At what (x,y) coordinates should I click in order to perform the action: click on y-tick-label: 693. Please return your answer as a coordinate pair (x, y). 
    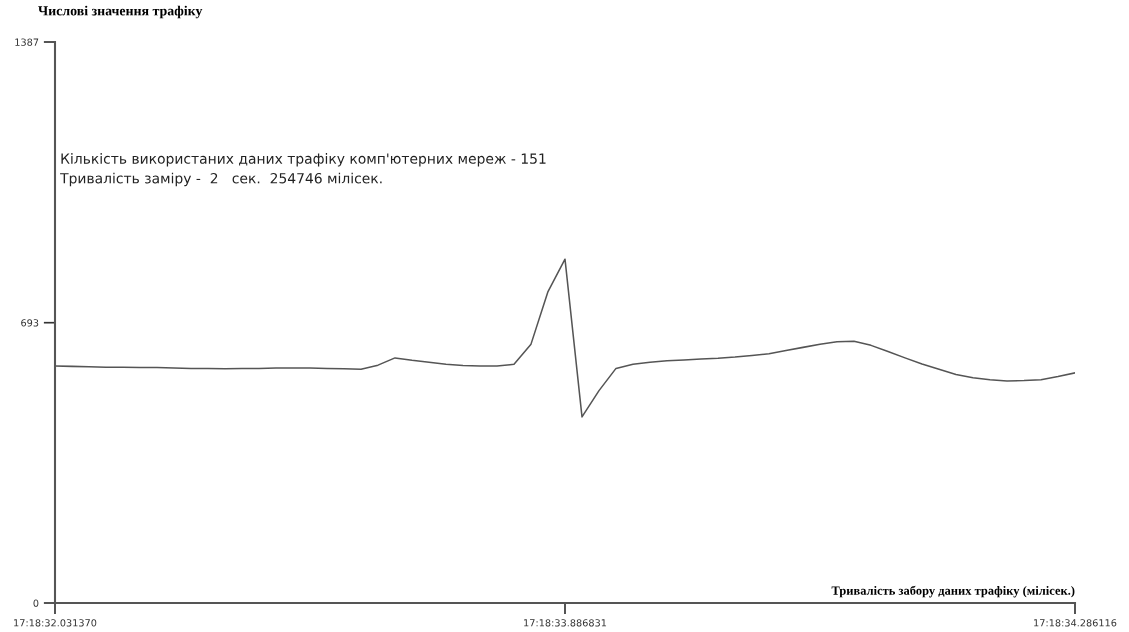
    Looking at the image, I should click on (30, 323).